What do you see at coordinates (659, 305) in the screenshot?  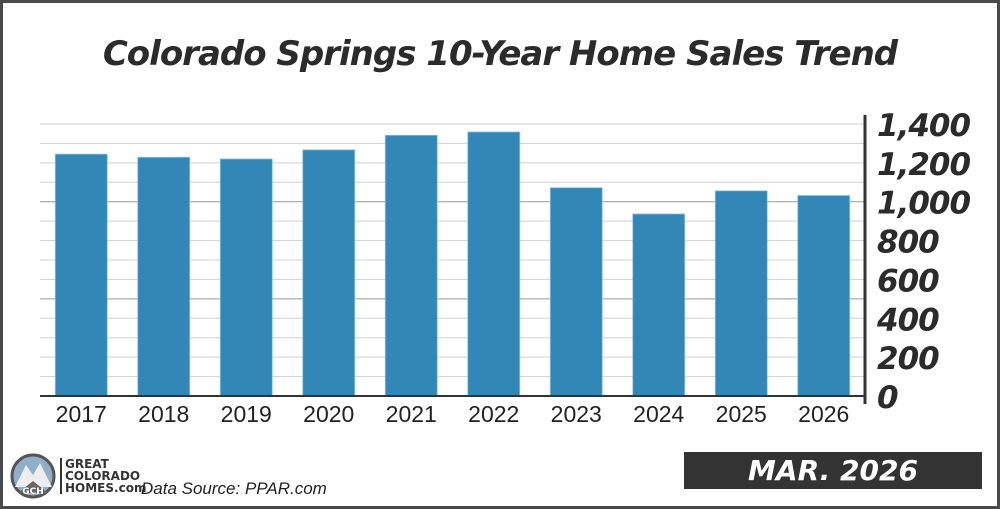 I see `bar-2024` at bounding box center [659, 305].